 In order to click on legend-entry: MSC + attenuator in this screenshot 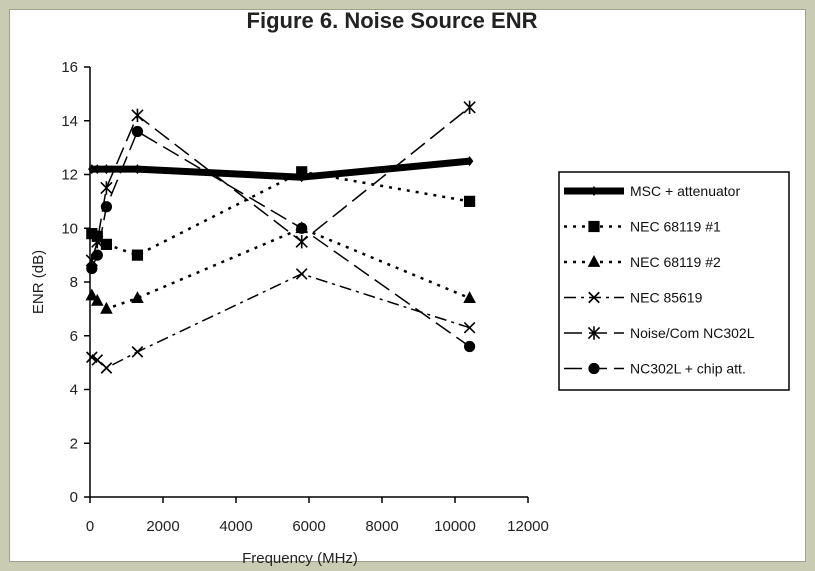, I will do `click(652, 191)`.